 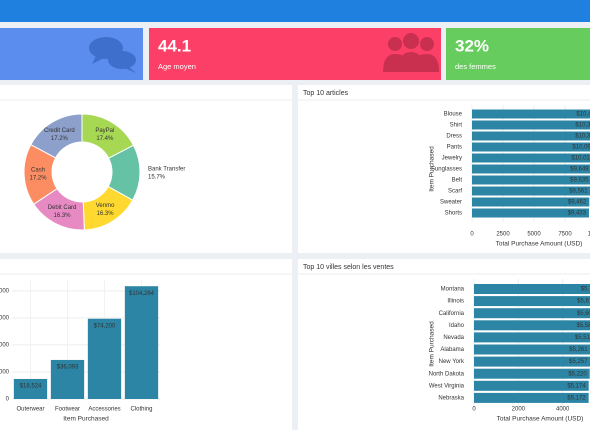 What do you see at coordinates (432, 344) in the screenshot?
I see `y-axis-title: Item Purchased` at bounding box center [432, 344].